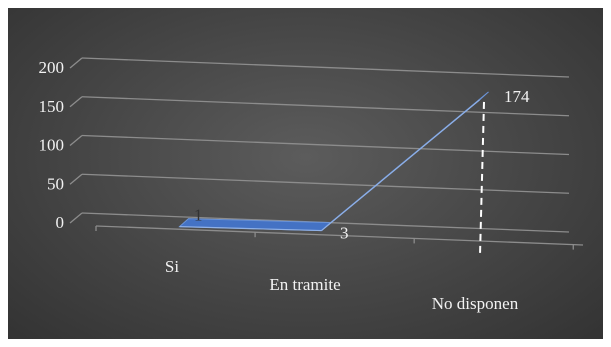  I want to click on floor-edge, so click(339, 235).